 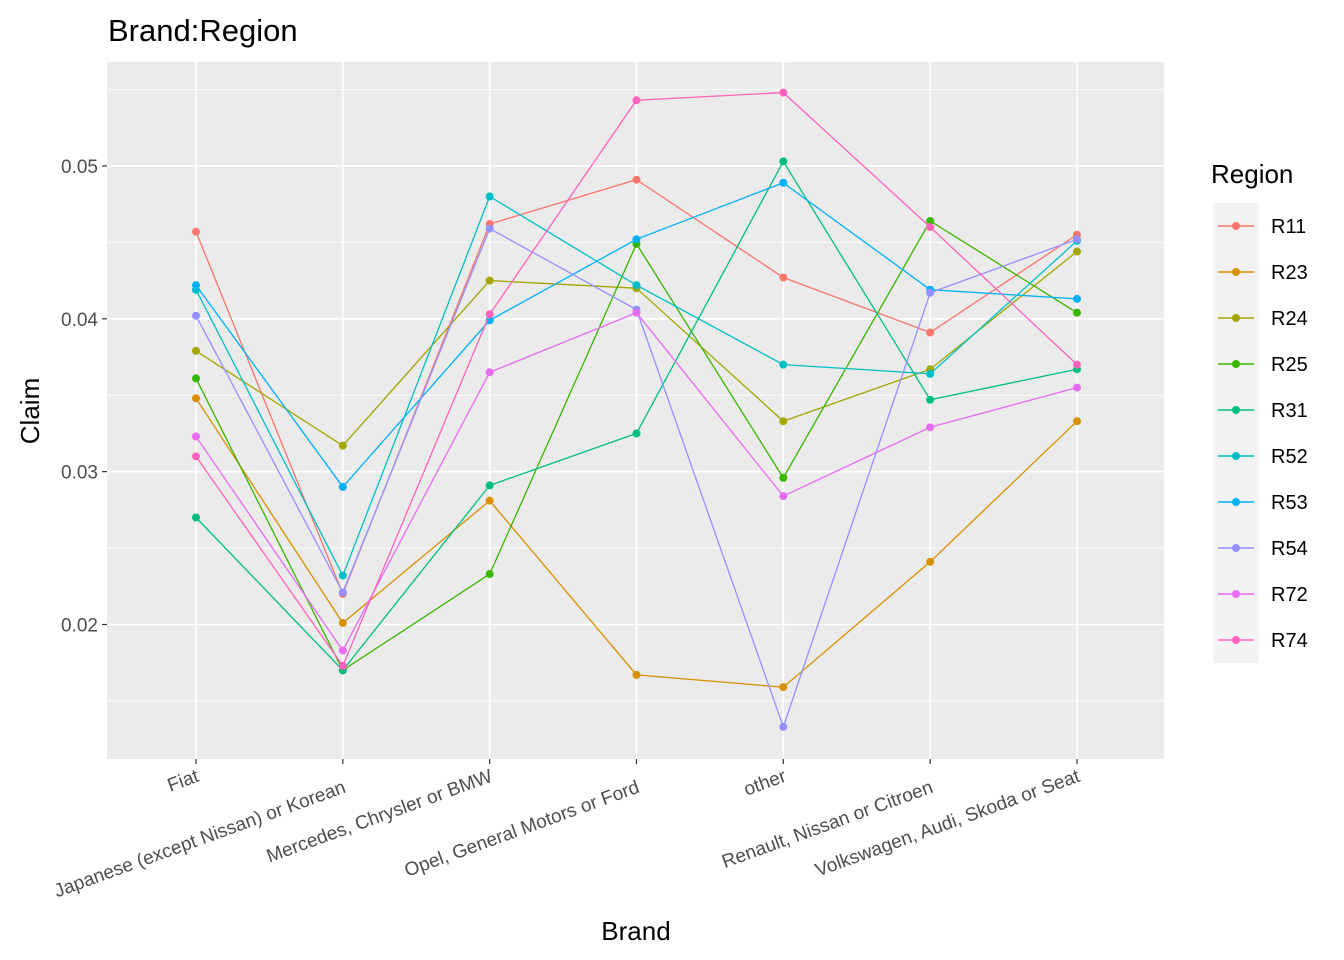 What do you see at coordinates (1260, 594) in the screenshot?
I see `legend-item-R72: R72` at bounding box center [1260, 594].